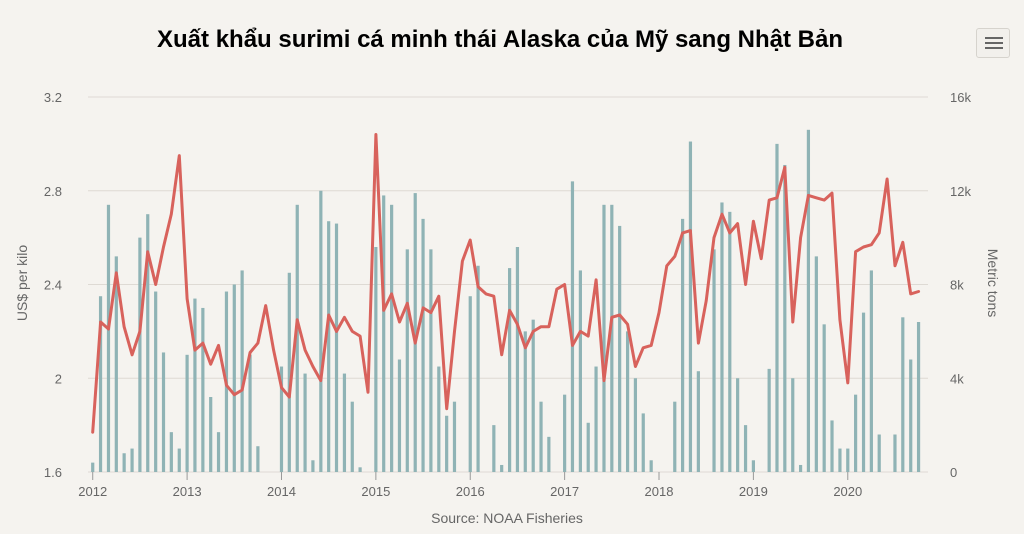 Image resolution: width=1024 pixels, height=534 pixels. What do you see at coordinates (92, 491) in the screenshot?
I see `x-tick-label: 2012` at bounding box center [92, 491].